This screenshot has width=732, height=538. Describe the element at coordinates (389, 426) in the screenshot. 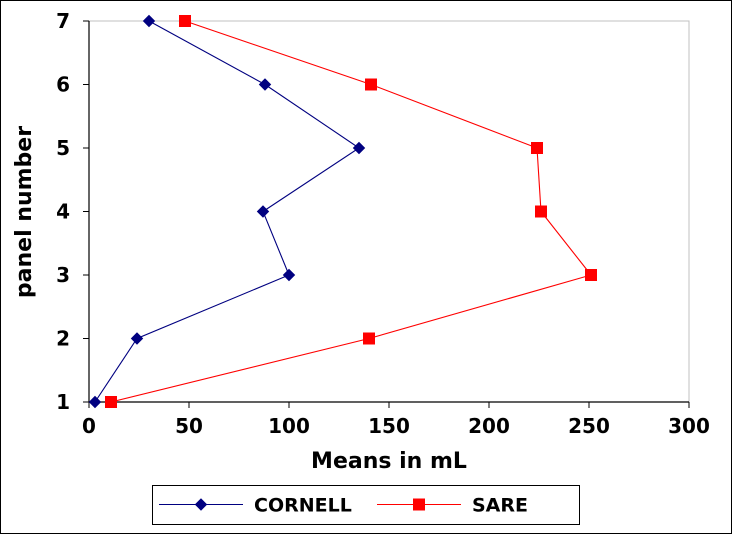

I see `x-tick-label: 150` at that location.